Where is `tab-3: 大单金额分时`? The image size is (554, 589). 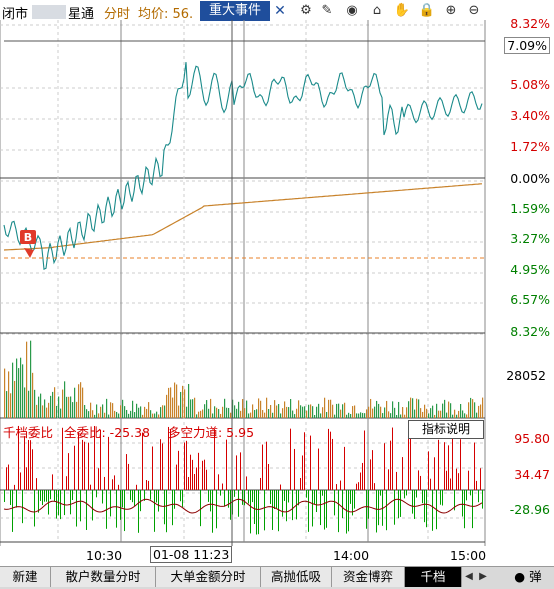
tab-3: 大单金额分时 is located at coordinates (208, 577).